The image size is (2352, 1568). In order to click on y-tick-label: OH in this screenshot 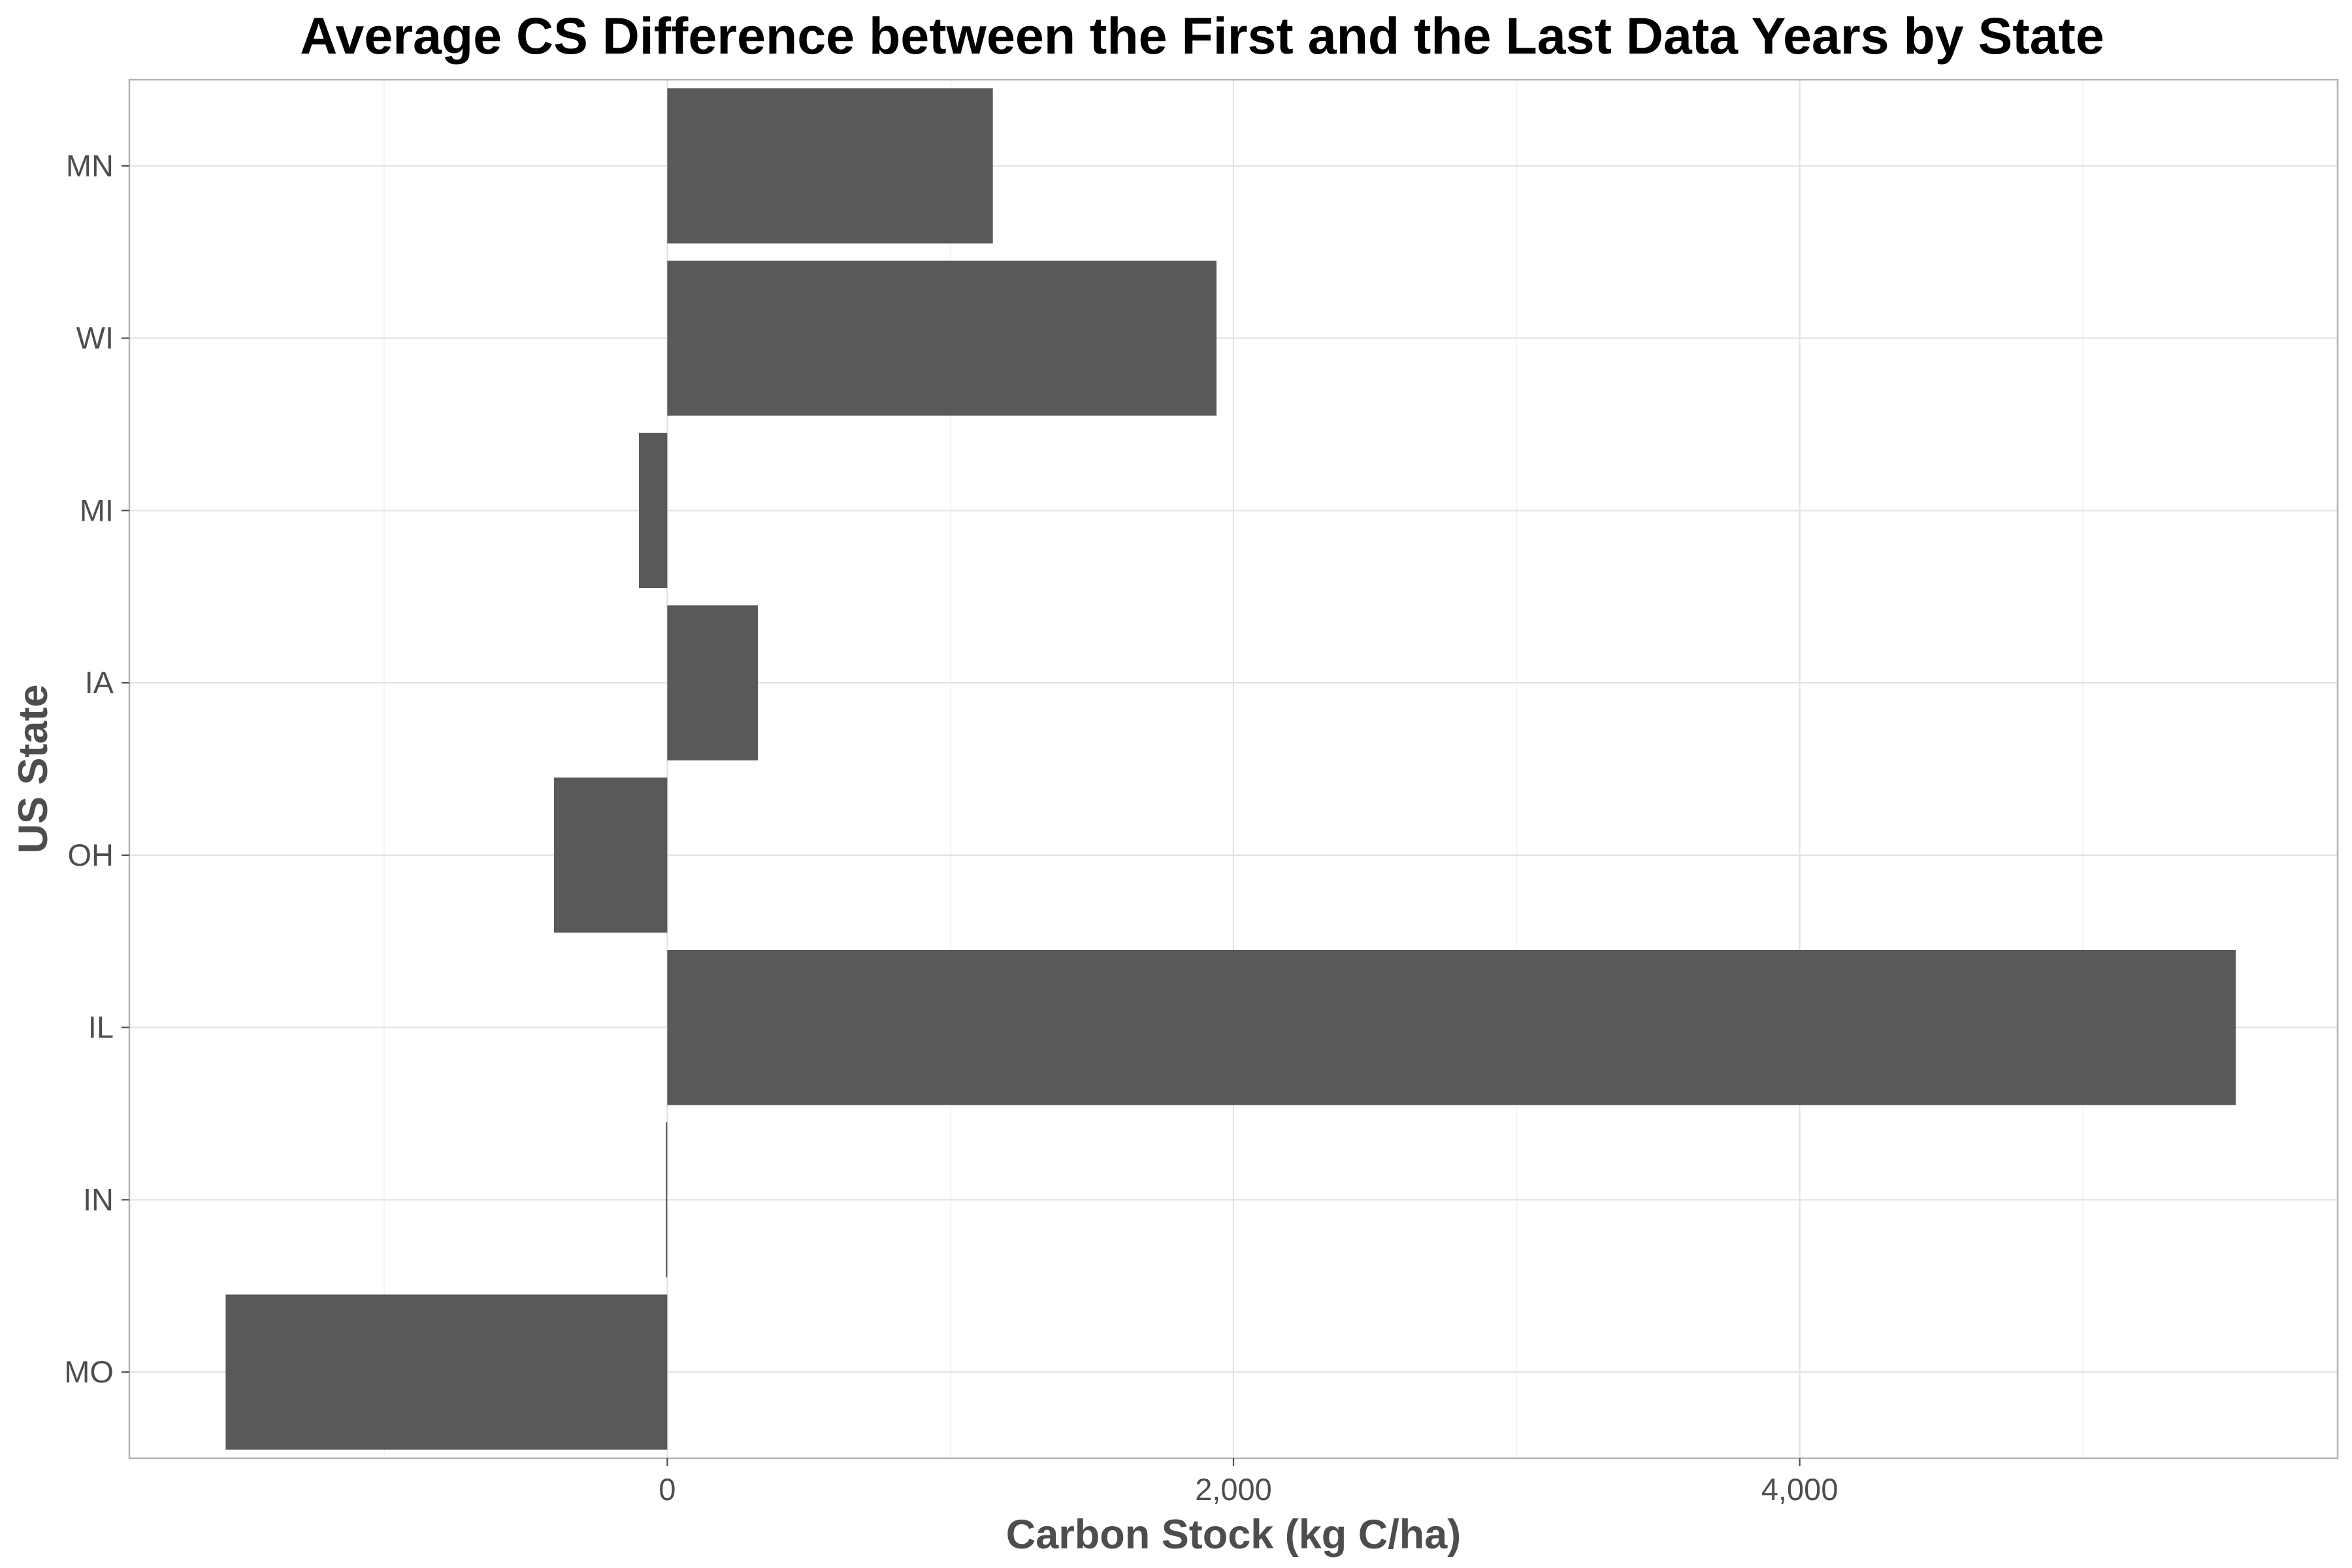, I will do `click(91, 855)`.